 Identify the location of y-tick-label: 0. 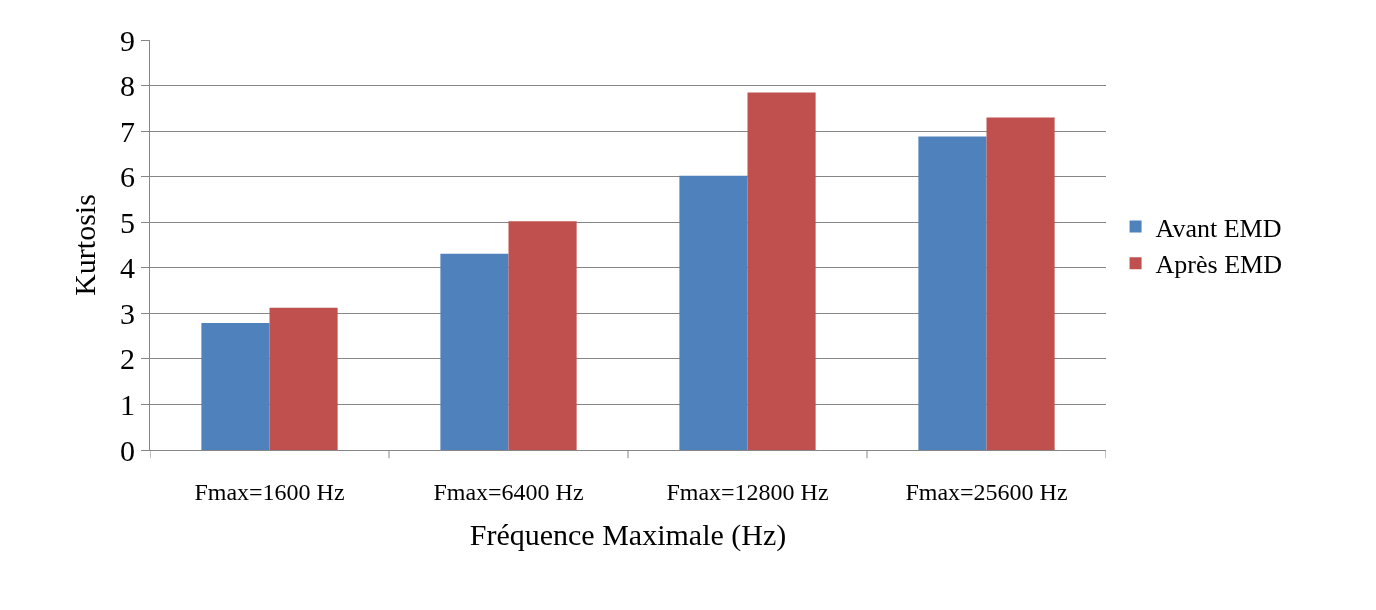
(127, 450).